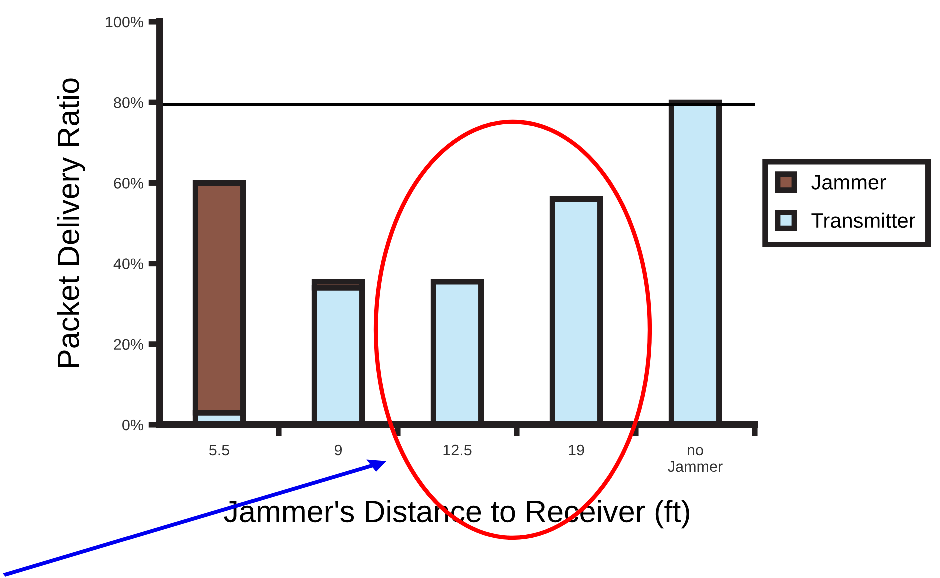 This screenshot has width=940, height=578. I want to click on y-tick-label: 40%, so click(129, 264).